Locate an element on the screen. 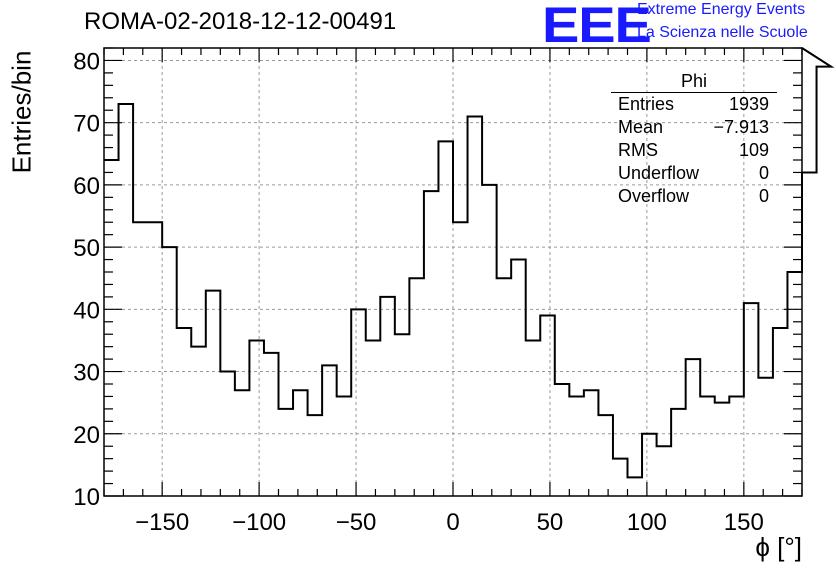 The height and width of the screenshot is (572, 836). x-tick-label: 0 is located at coordinates (452, 522).